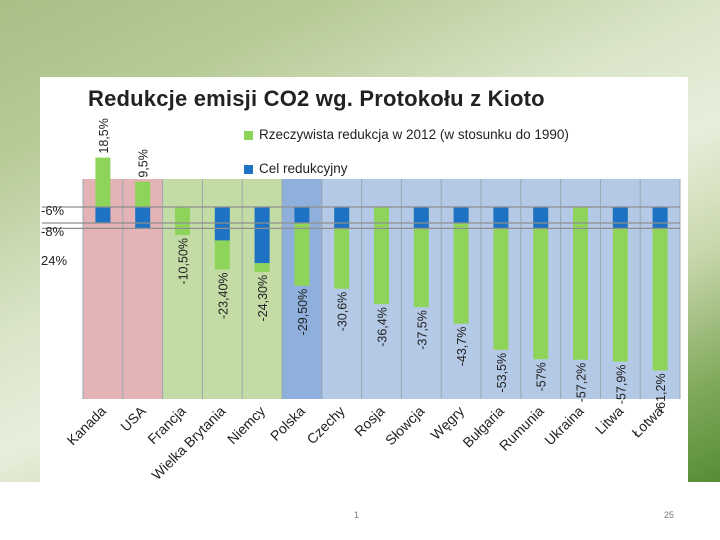 The width and height of the screenshot is (720, 540). I want to click on value-label-1: 9,5%, so click(144, 163).